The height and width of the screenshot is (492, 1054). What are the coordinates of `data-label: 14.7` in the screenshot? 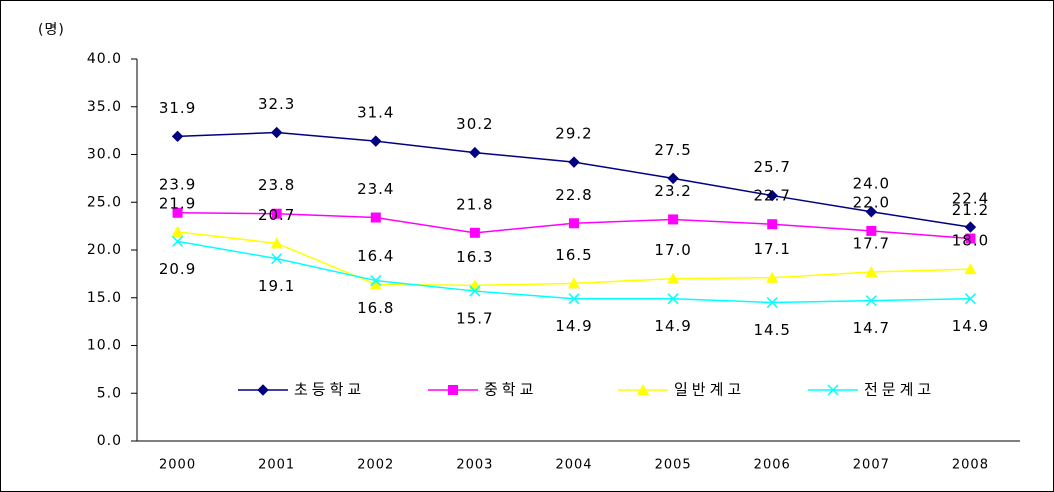 It's located at (871, 328).